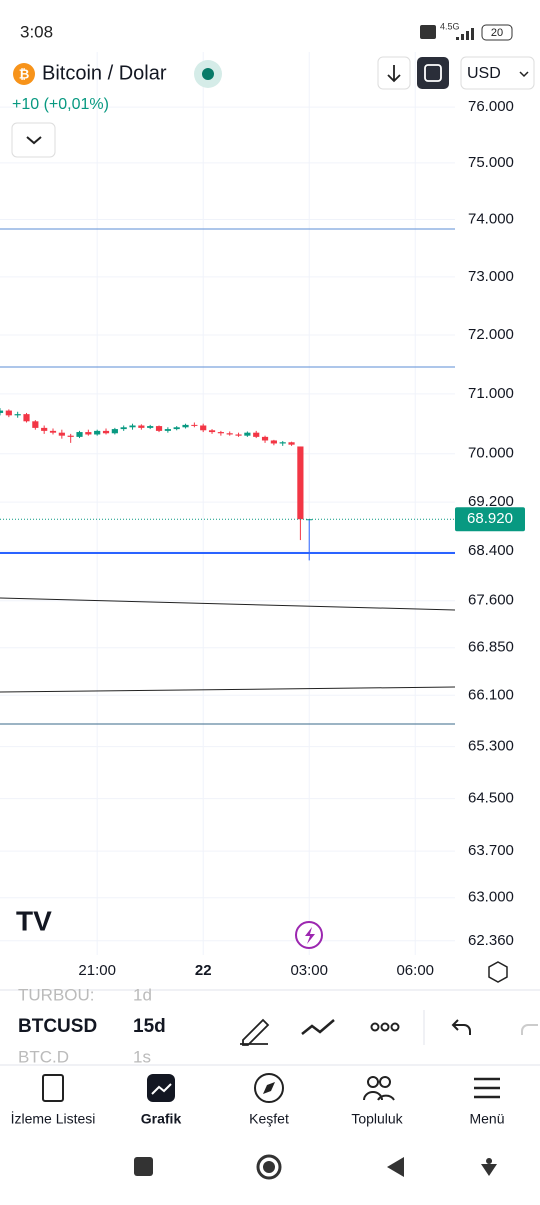 The image size is (540, 1205). Describe the element at coordinates (491, 453) in the screenshot. I see `y-tick-label: 70.000` at that location.